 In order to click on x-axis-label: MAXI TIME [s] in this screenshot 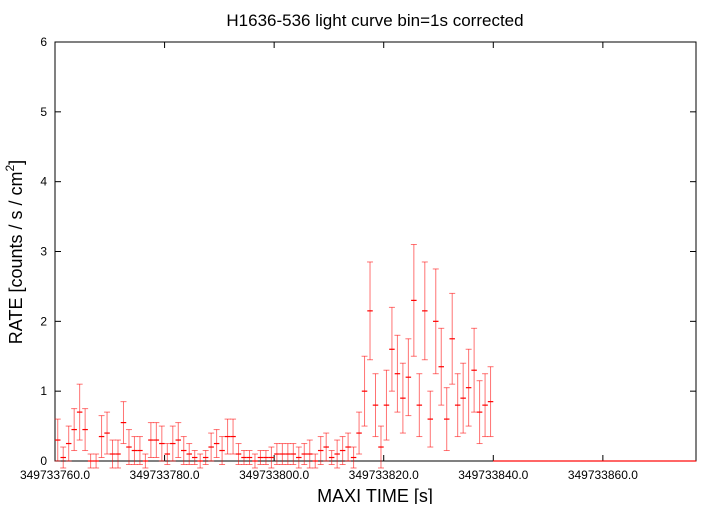, I will do `click(375, 495)`.